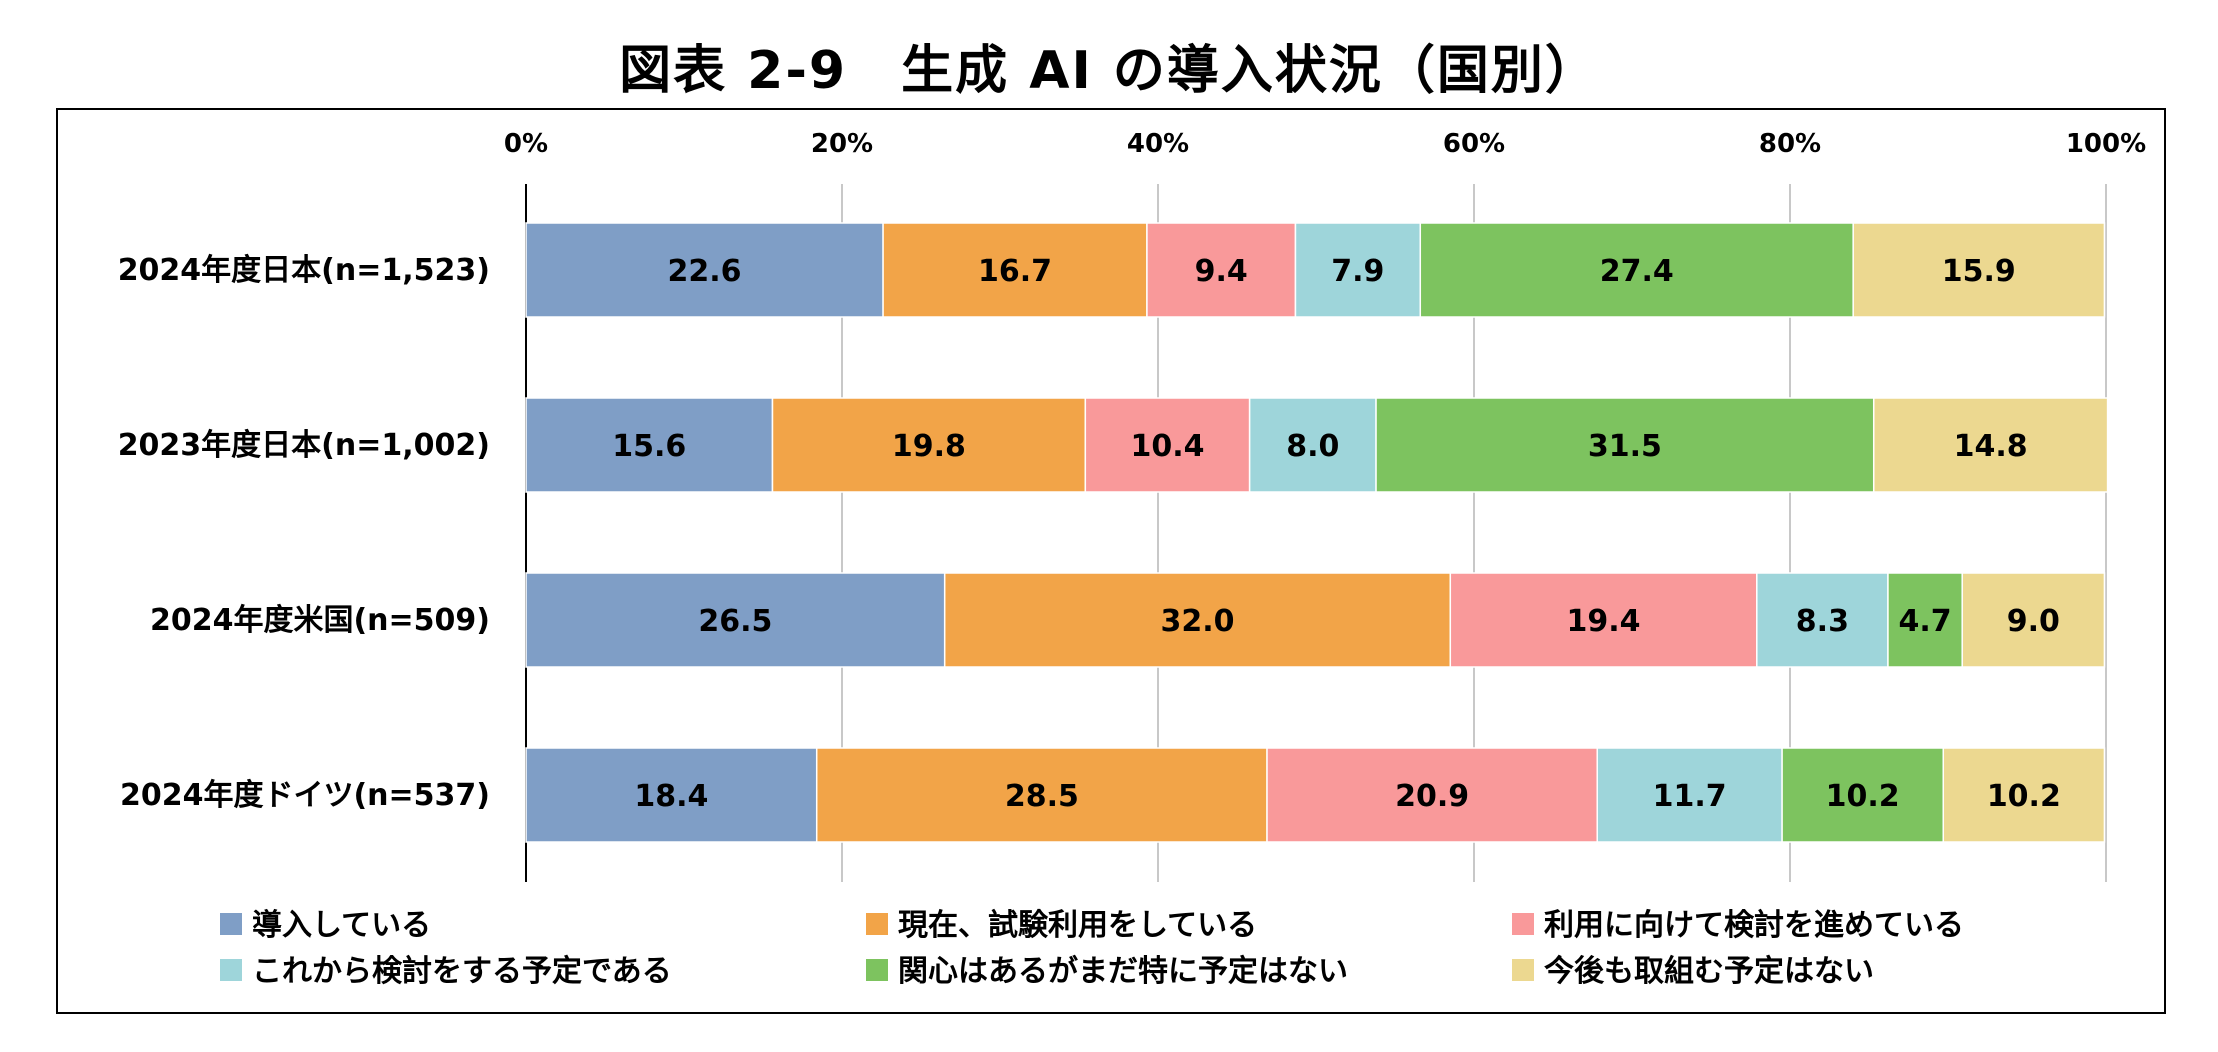 This screenshot has width=2218, height=1052. What do you see at coordinates (1790, 144) in the screenshot?
I see `x-tick-label: 80%` at bounding box center [1790, 144].